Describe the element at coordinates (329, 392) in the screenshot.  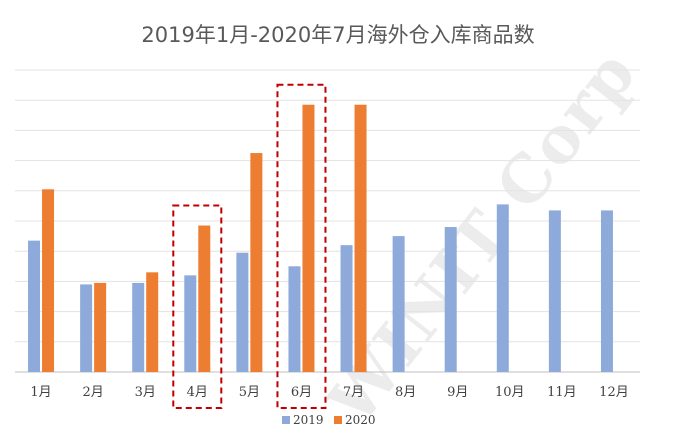
I see `x-axis-ticks: 1月 2月 3月 4月 5月 6月 7月 8月 9月 10月 11月 12月` at that location.